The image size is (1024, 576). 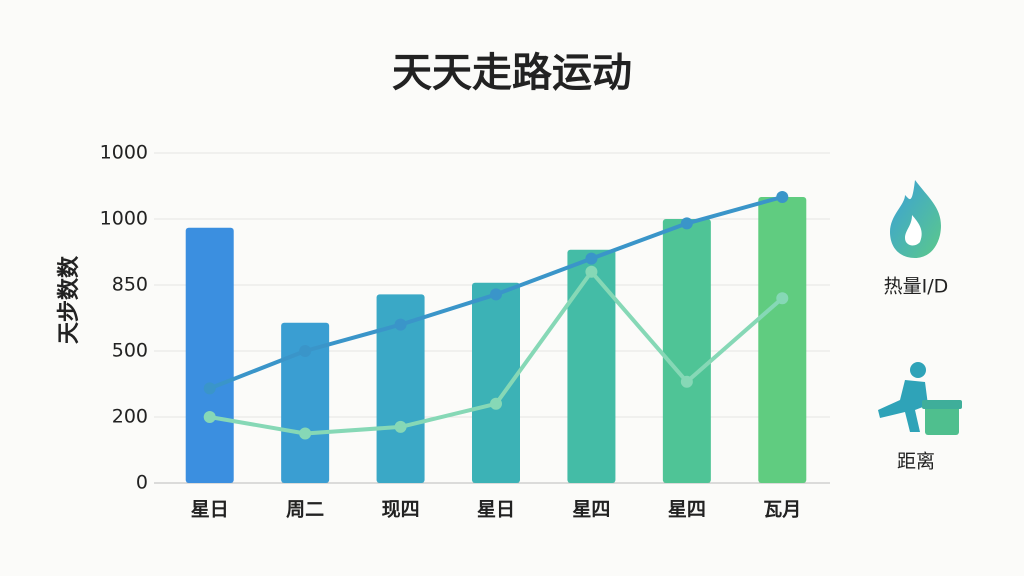 I want to click on chart-title: 天天走路运动, so click(x=512, y=73).